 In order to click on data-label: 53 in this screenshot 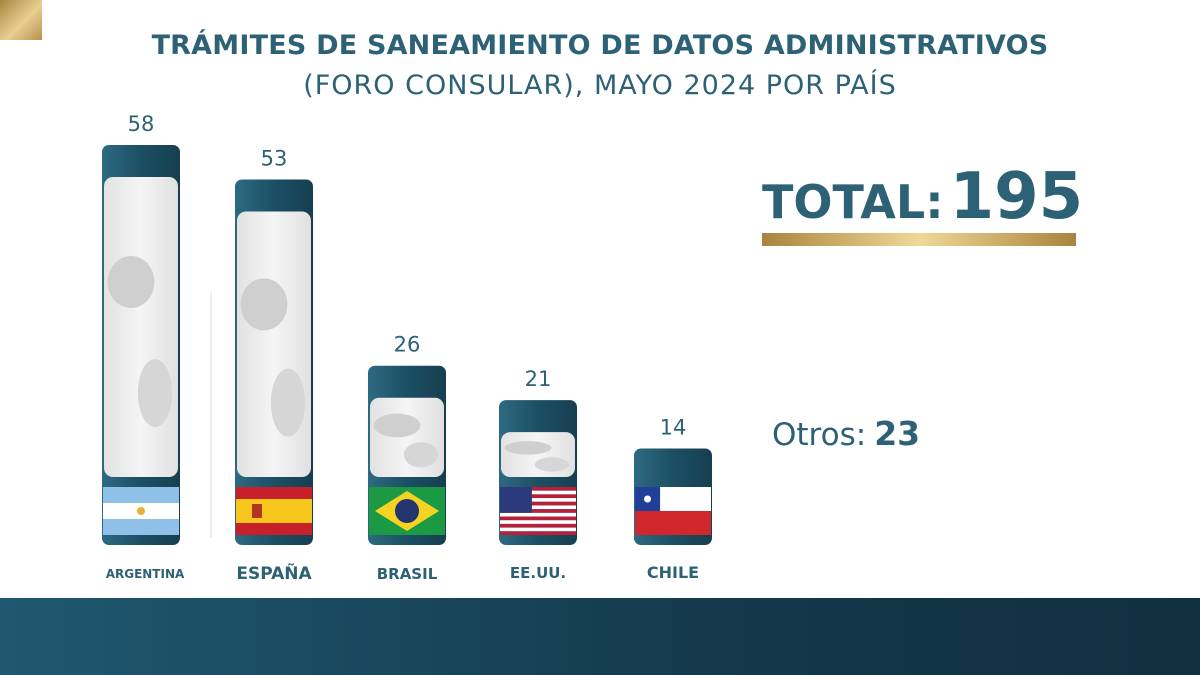, I will do `click(274, 158)`.